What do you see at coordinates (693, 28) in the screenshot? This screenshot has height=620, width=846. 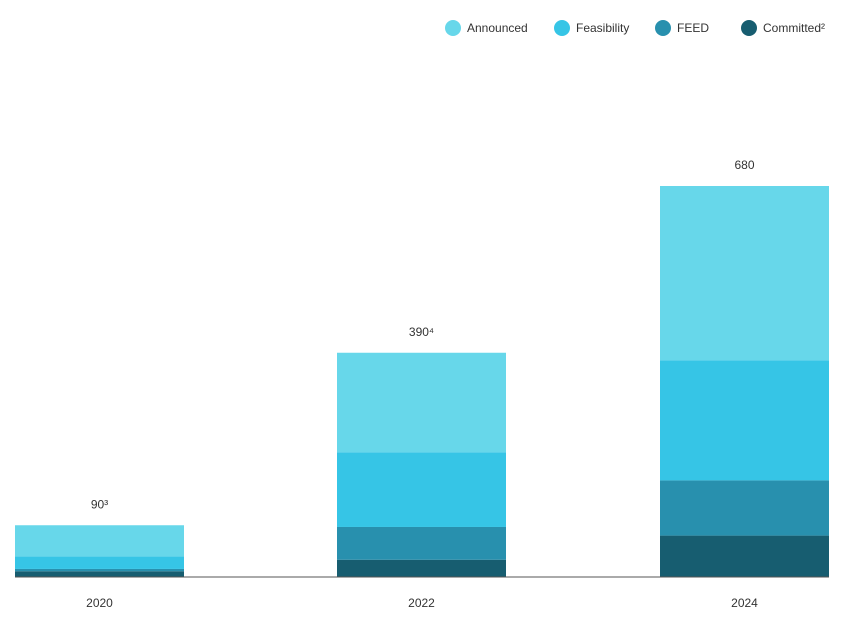 I see `legend-label: FEED` at bounding box center [693, 28].